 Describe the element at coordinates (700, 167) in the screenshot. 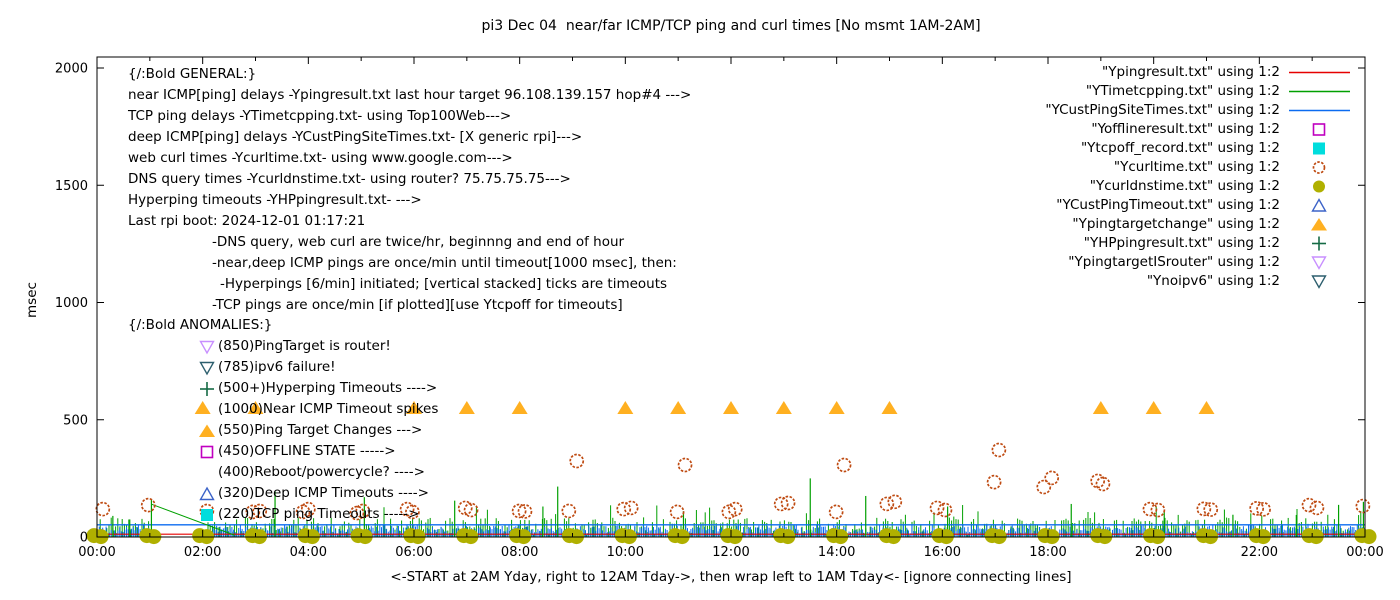

I see `legend-item: "Ycurltime.txt" using 1:2` at that location.